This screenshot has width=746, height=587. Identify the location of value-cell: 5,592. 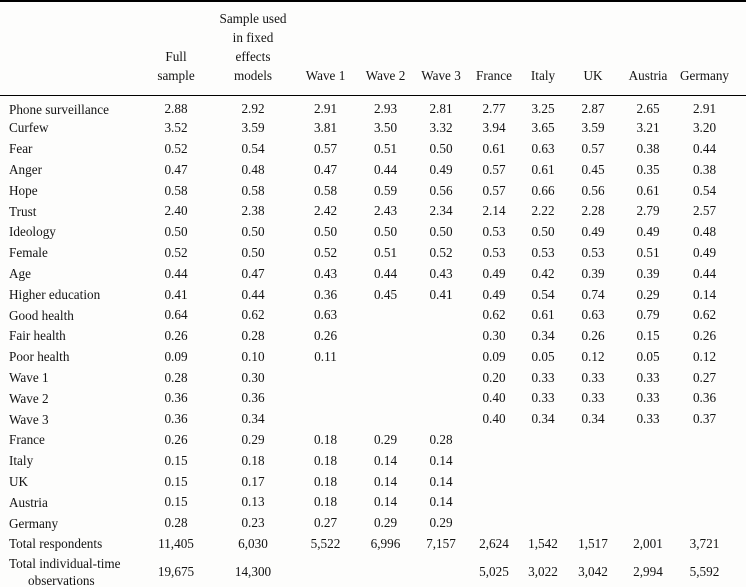
(704, 571).